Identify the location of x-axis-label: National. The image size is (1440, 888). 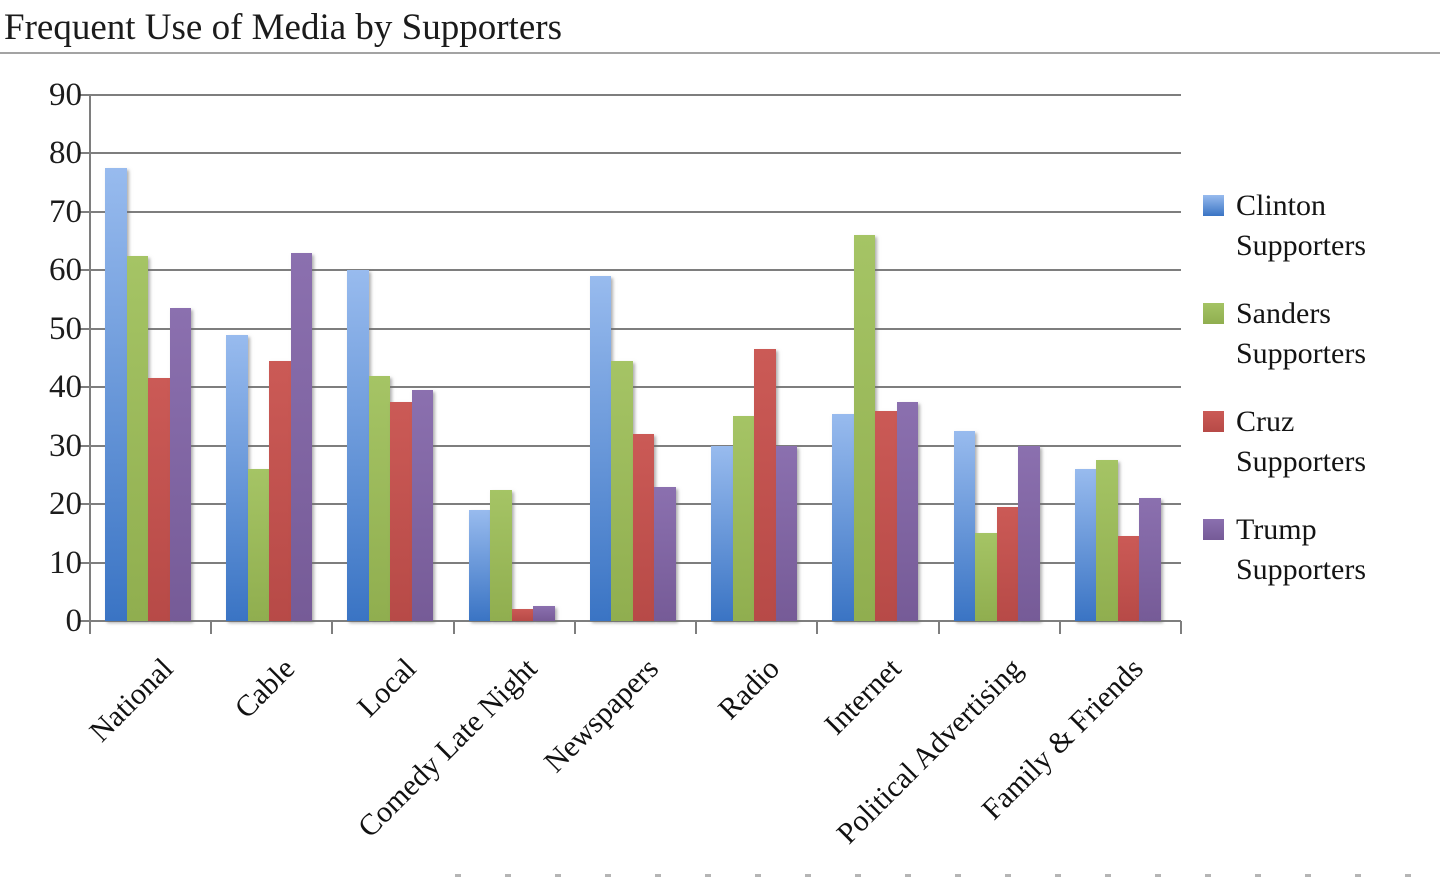
(131, 700).